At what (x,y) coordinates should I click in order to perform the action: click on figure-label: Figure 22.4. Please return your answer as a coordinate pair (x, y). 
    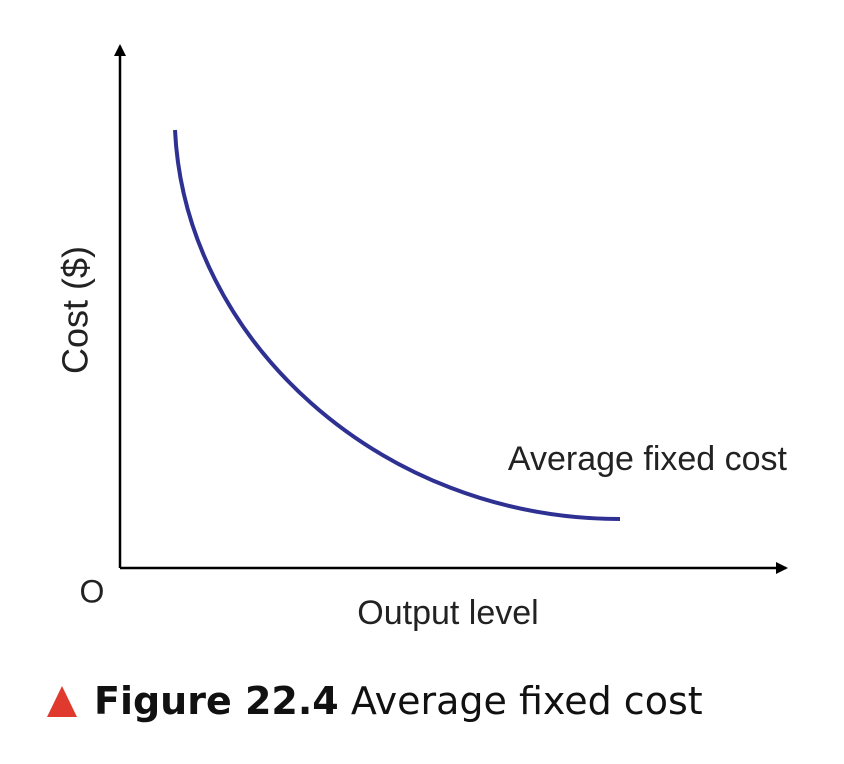
    Looking at the image, I should click on (216, 701).